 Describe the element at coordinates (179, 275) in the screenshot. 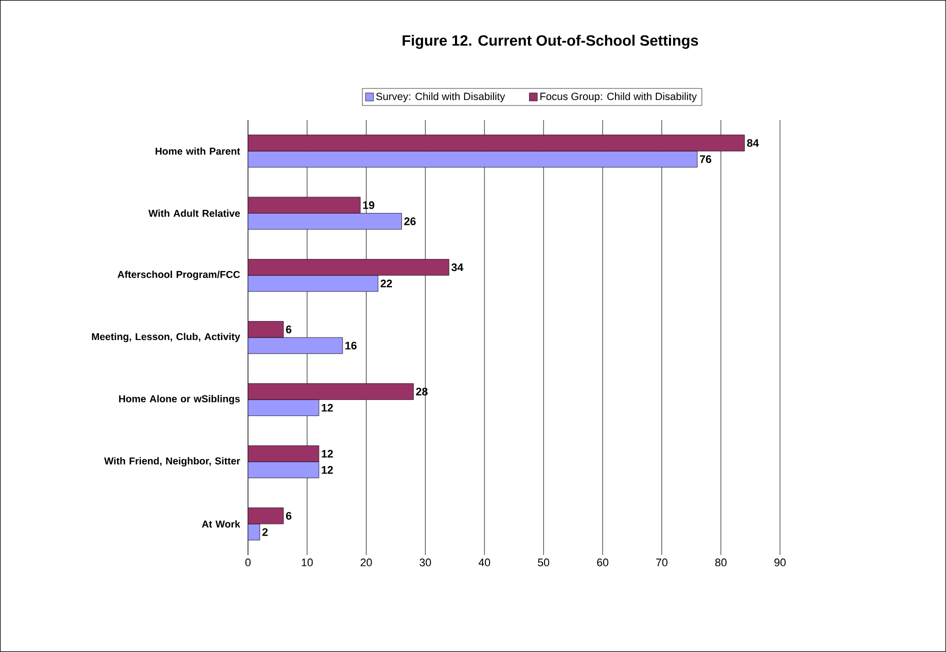

I see `y-tick-label: Afterschool Program/FCC` at that location.